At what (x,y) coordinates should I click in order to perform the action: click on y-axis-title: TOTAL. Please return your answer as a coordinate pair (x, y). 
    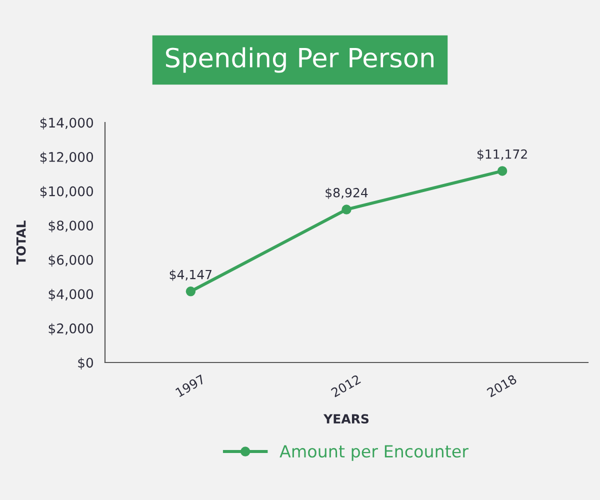
    Looking at the image, I should click on (21, 242).